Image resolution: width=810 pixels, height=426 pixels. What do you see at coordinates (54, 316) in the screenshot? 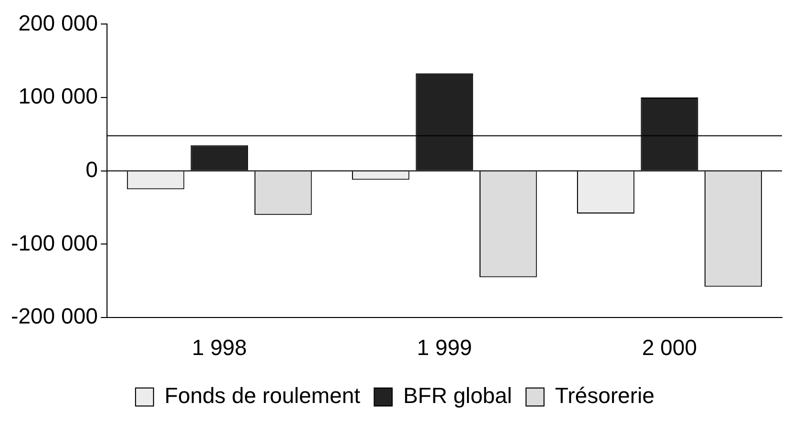
I see `y-tick-label: -200 000` at bounding box center [54, 316].